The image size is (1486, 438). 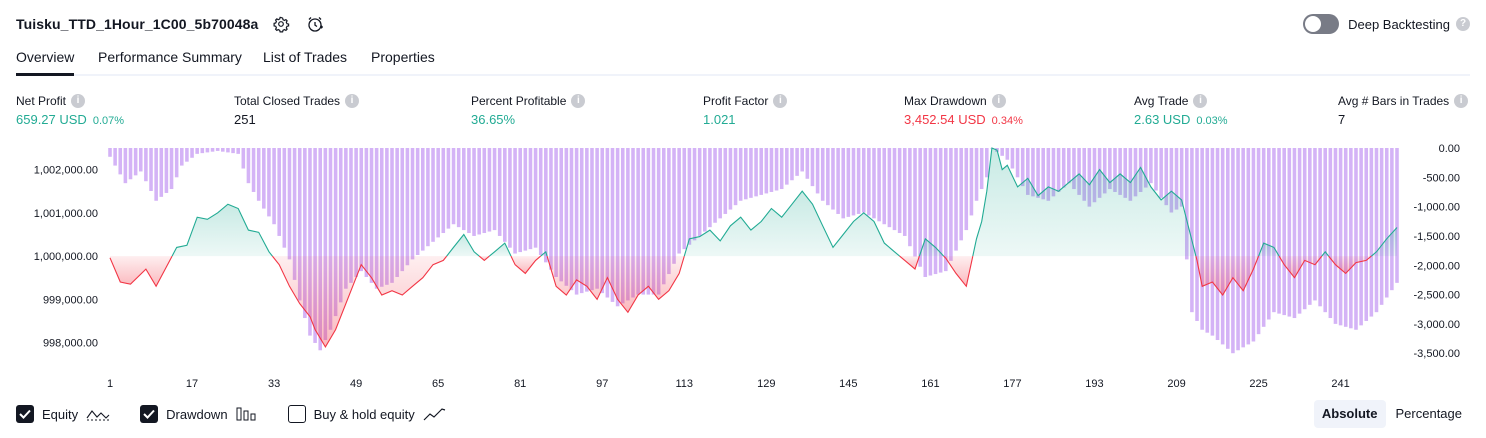 I want to click on alert-clock-icon, so click(x=315, y=24).